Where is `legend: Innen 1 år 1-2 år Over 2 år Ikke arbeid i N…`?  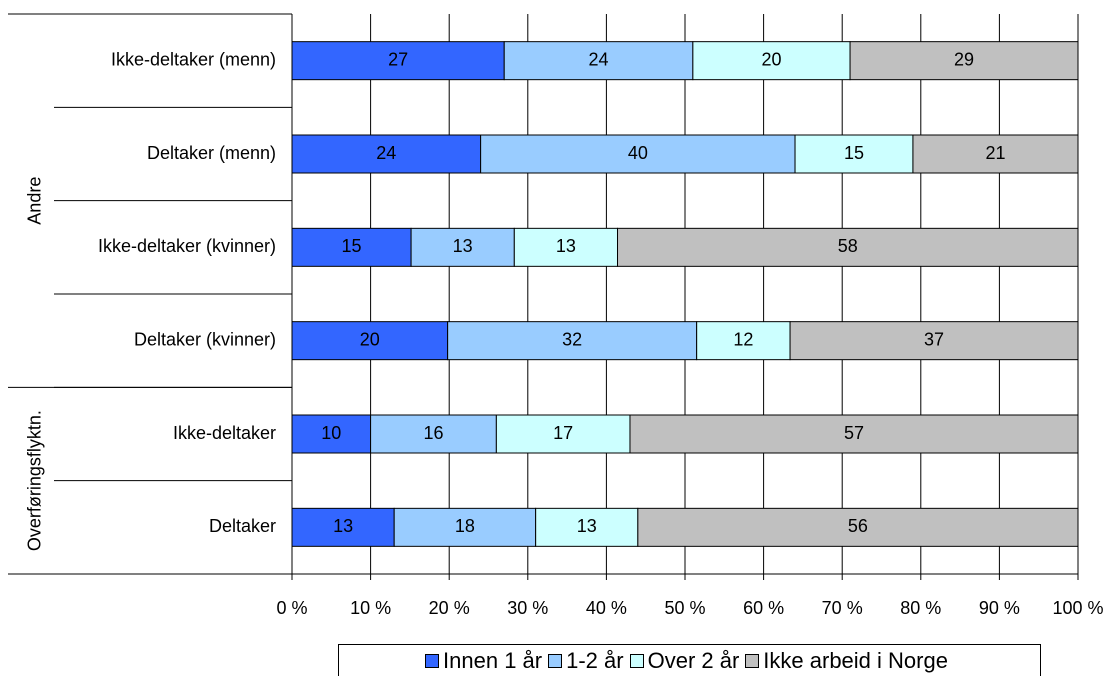 legend: Innen 1 år 1-2 år Over 2 år Ikke arbeid i N… is located at coordinates (689, 660).